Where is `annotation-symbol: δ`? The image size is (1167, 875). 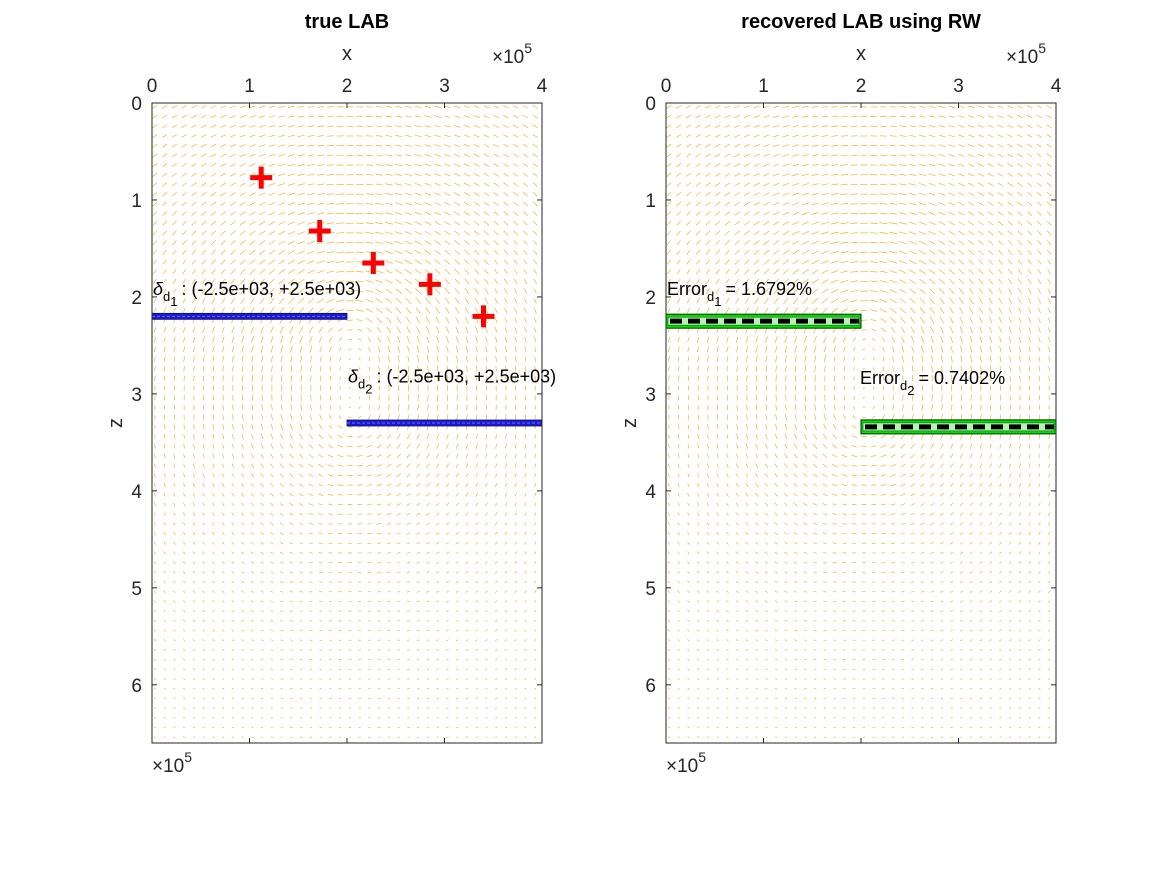
annotation-symbol: δ is located at coordinates (158, 289).